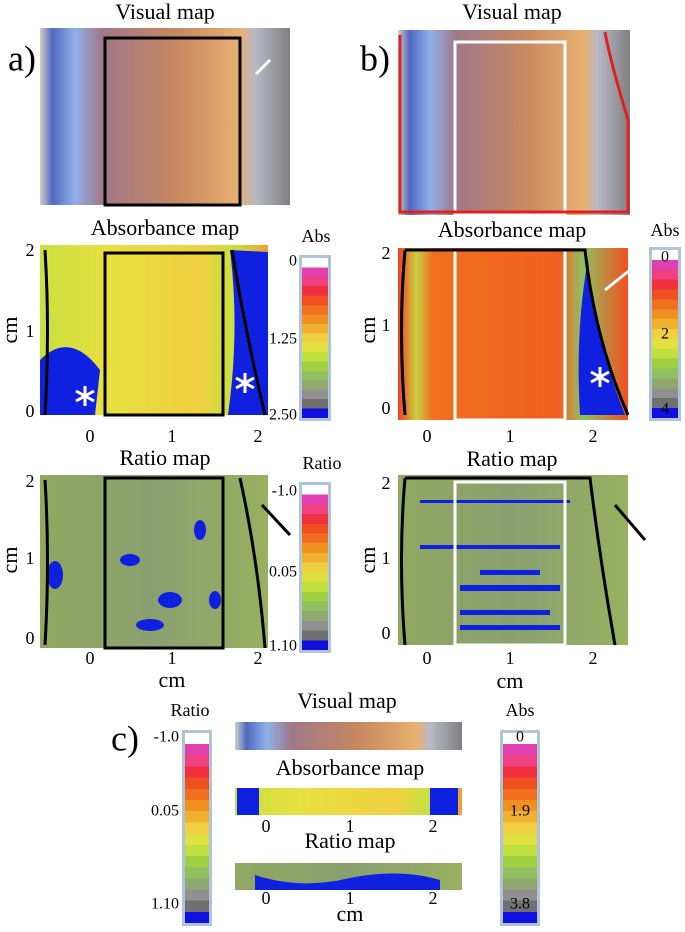  What do you see at coordinates (520, 904) in the screenshot?
I see `colorbar-label: 3.8` at bounding box center [520, 904].